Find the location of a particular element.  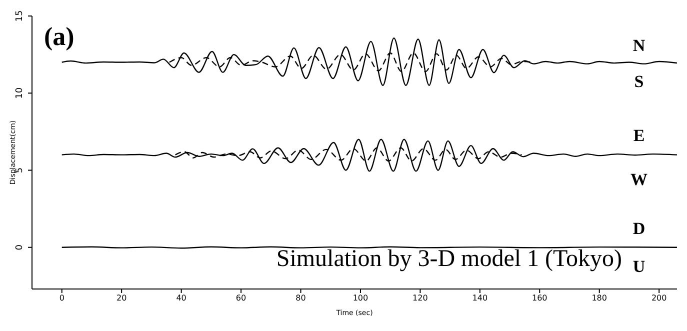

x-tick-label: 160 is located at coordinates (540, 298).